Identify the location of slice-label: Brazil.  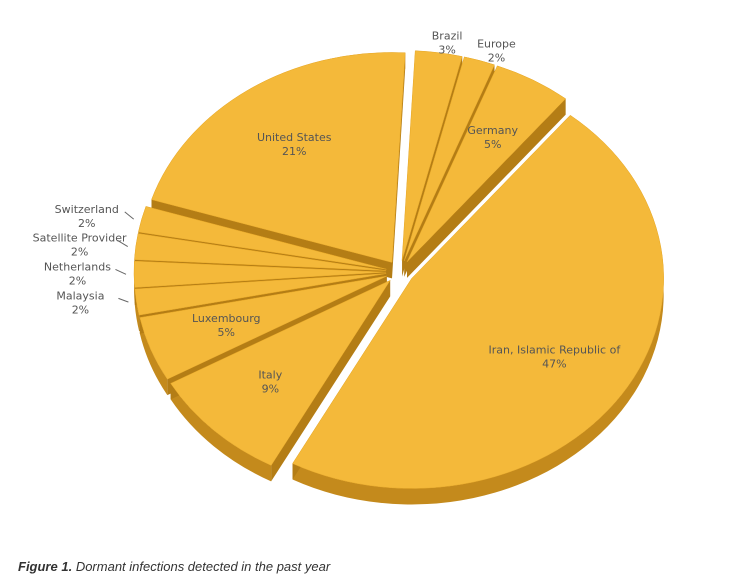
(447, 35).